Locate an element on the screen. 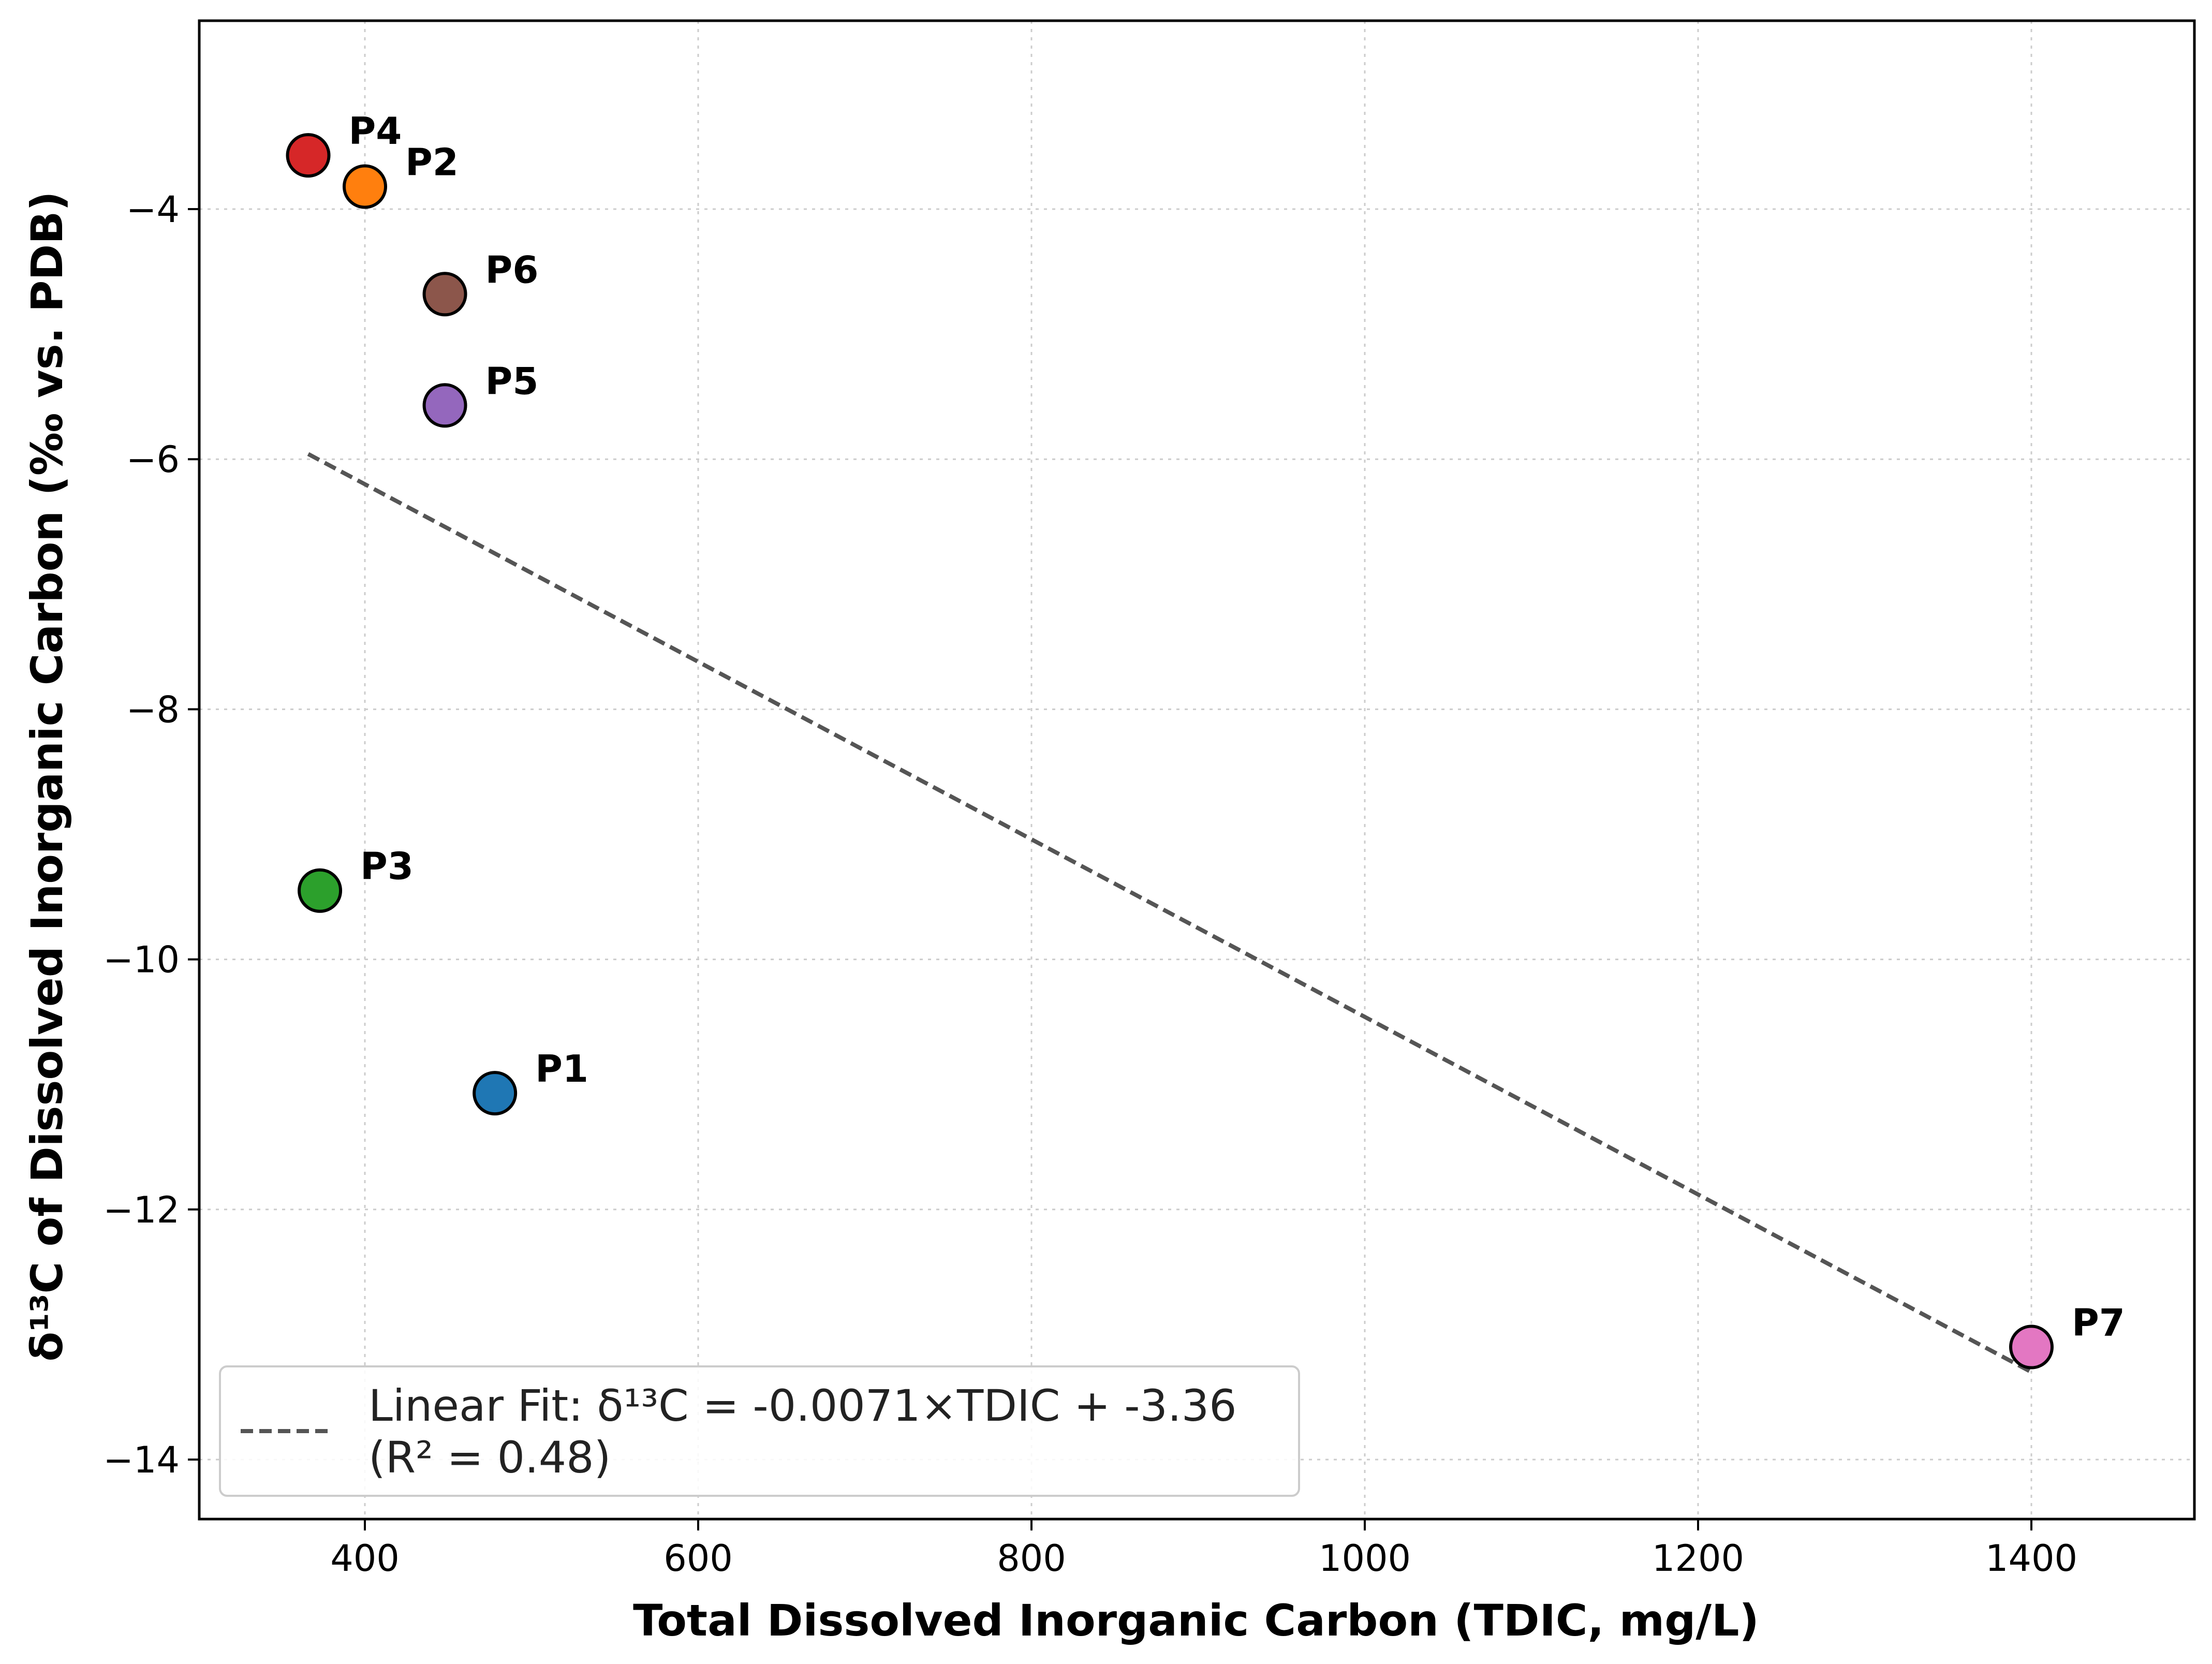 The width and height of the screenshot is (2212, 1664). legend-box is located at coordinates (759, 1431).